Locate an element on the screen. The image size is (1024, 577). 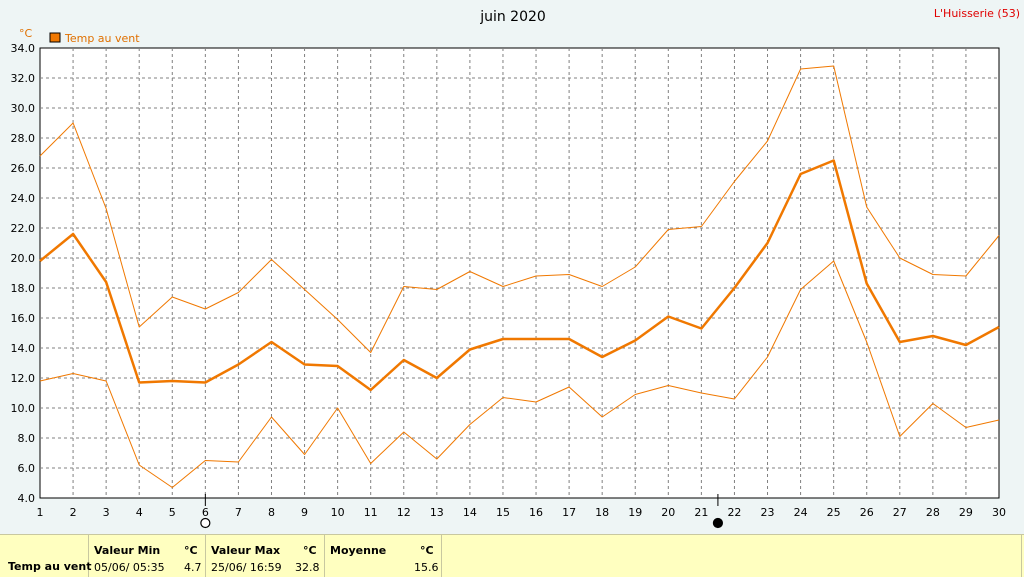
y-tick-label: 32.0 is located at coordinates (23, 78).